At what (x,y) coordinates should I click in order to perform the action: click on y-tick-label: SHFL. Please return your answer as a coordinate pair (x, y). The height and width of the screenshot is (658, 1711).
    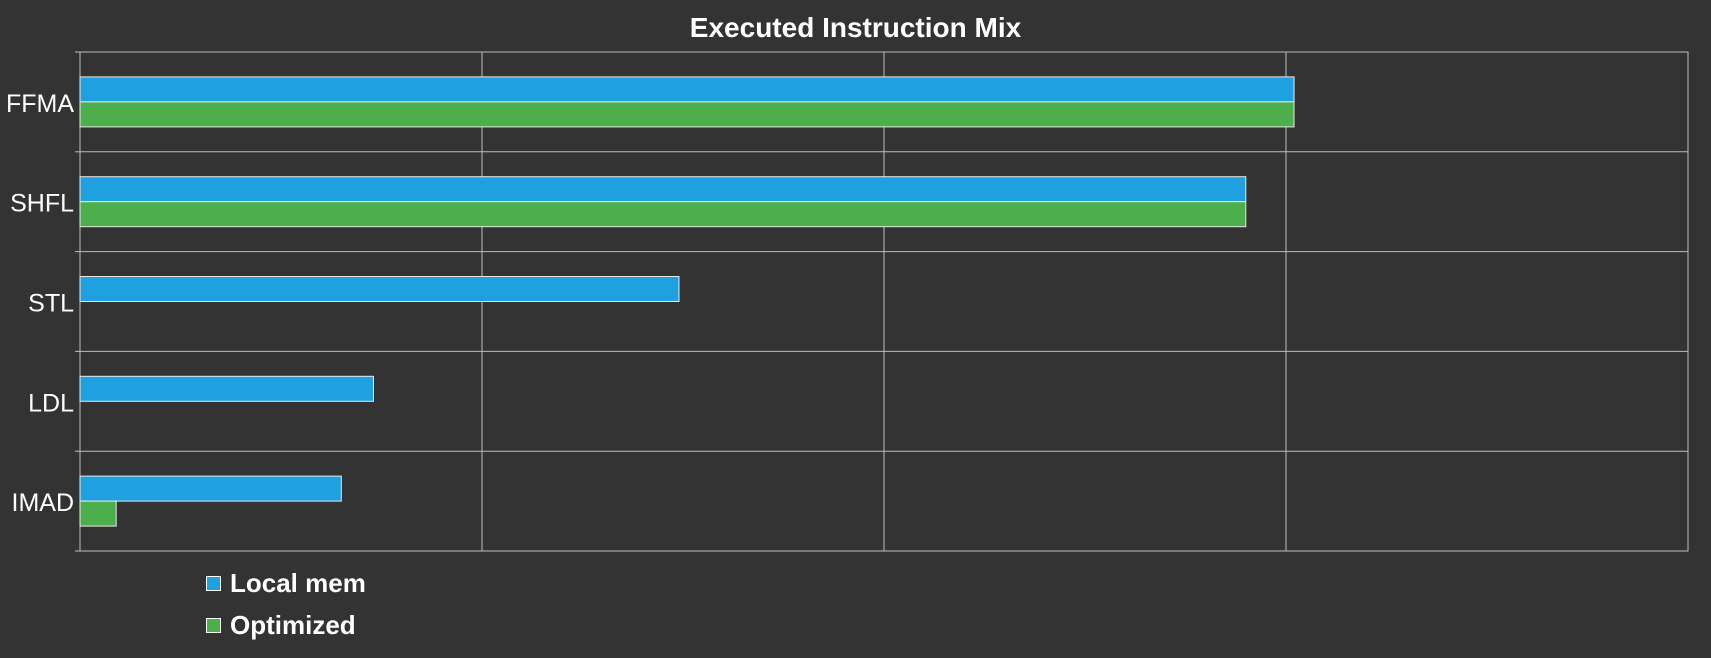
    Looking at the image, I should click on (42, 204).